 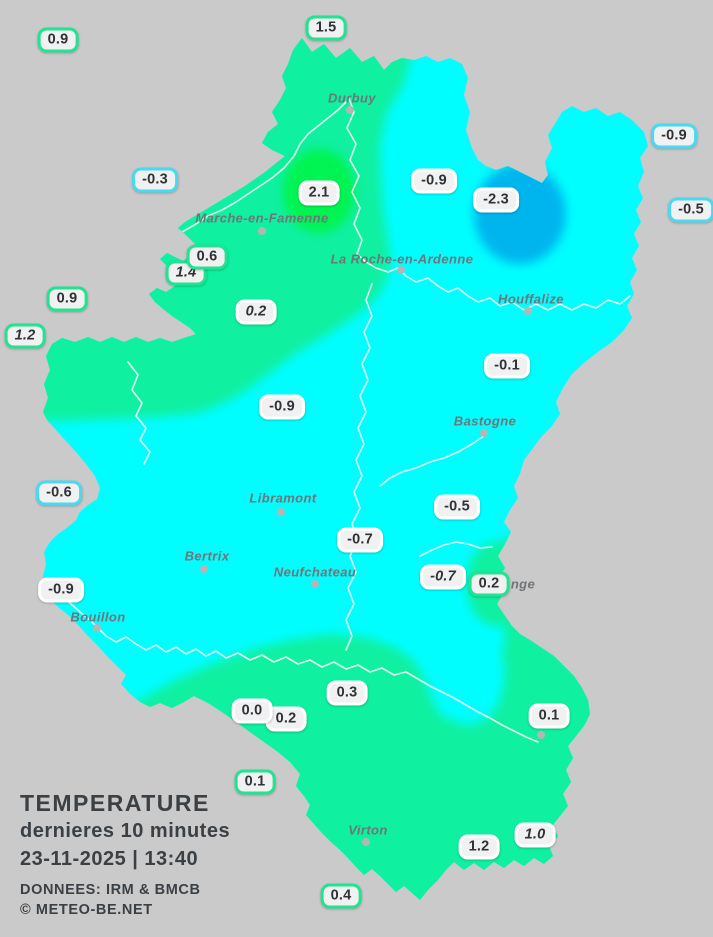 I want to click on river-ourthe, so click(x=488, y=203).